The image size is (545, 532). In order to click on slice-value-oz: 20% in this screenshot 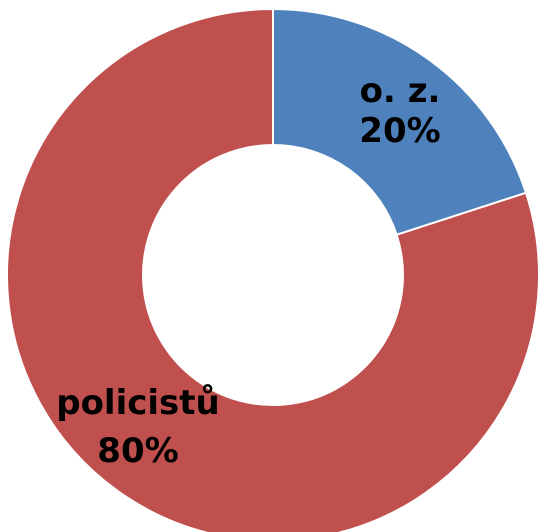, I will do `click(399, 131)`.